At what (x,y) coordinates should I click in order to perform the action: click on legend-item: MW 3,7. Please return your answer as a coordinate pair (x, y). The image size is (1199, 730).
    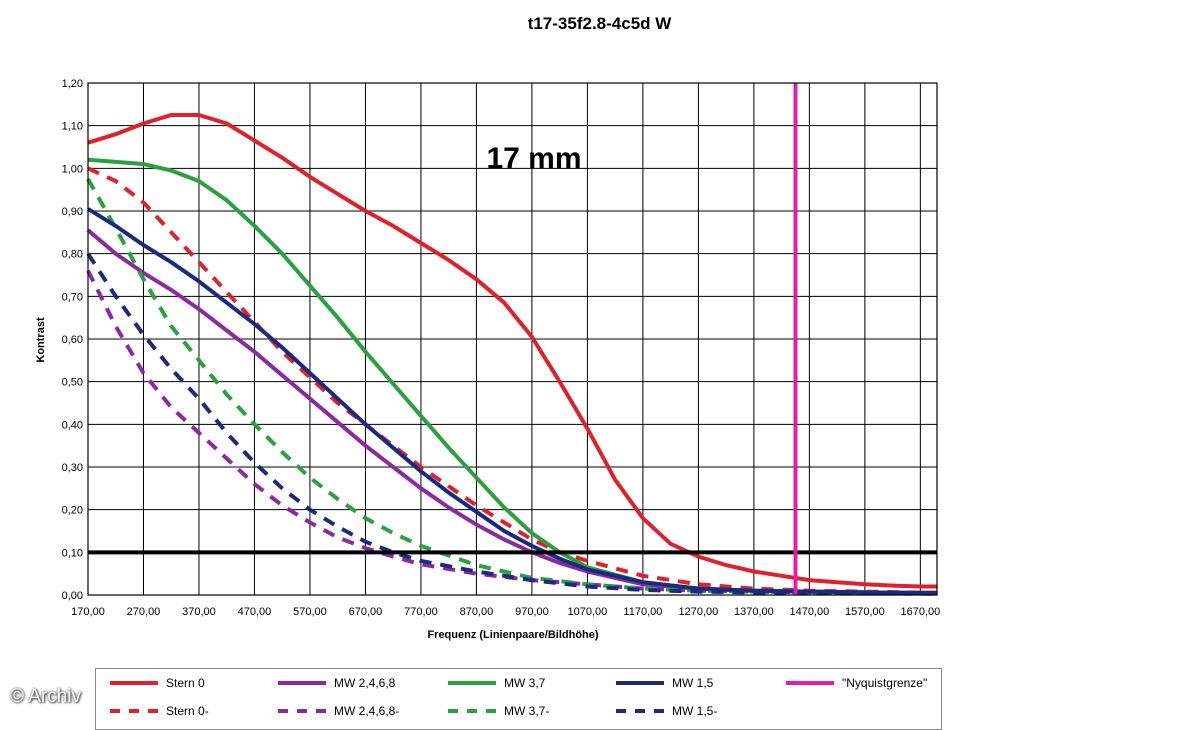
    Looking at the image, I should click on (495, 683).